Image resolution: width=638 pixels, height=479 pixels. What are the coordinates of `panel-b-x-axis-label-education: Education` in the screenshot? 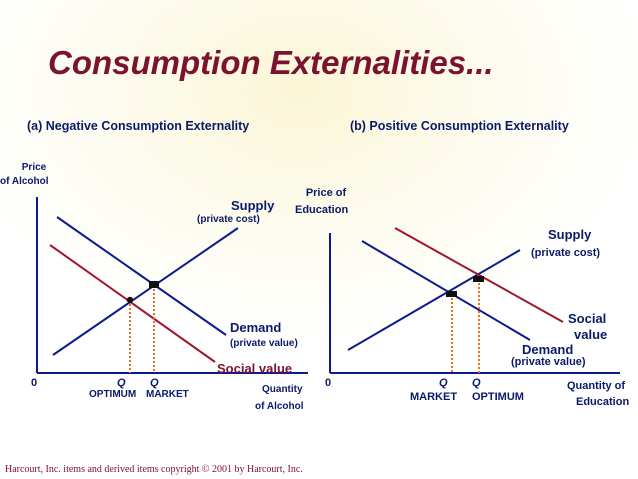 It's located at (603, 402).